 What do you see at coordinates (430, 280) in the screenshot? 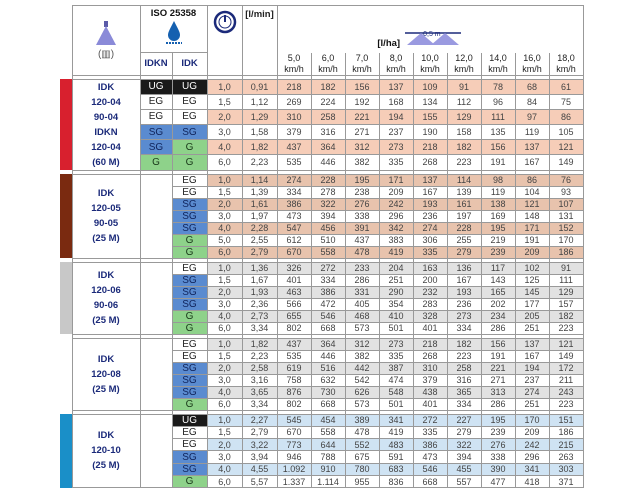
I see `rate-value: 200` at bounding box center [430, 280].